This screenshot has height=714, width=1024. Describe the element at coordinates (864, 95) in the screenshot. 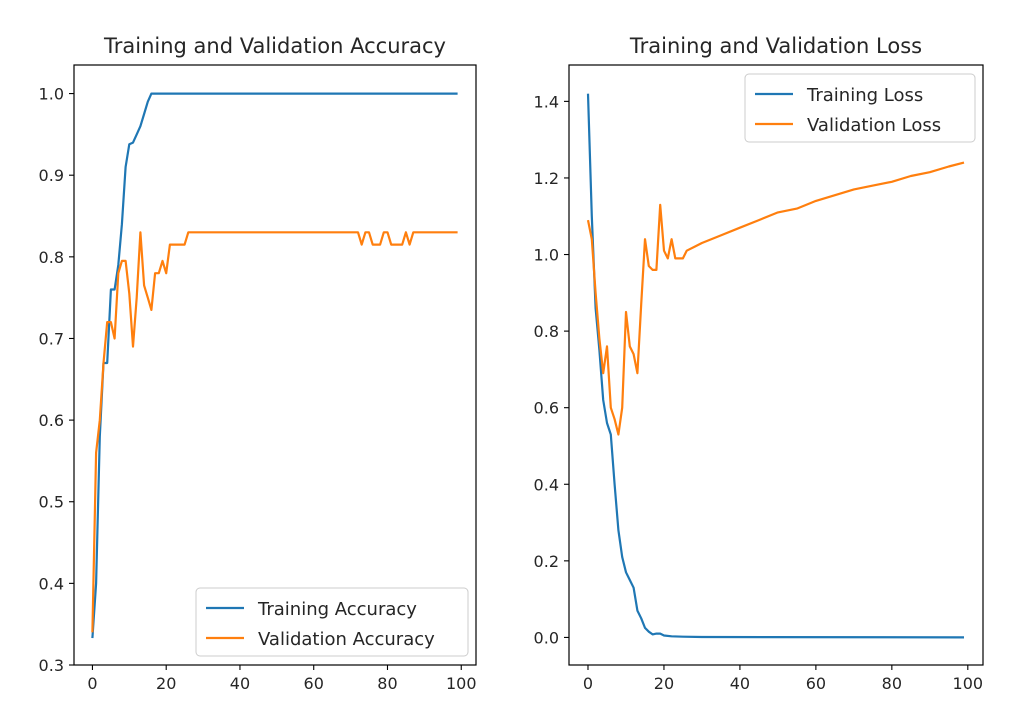

I see `legend-label: Training Loss` at that location.